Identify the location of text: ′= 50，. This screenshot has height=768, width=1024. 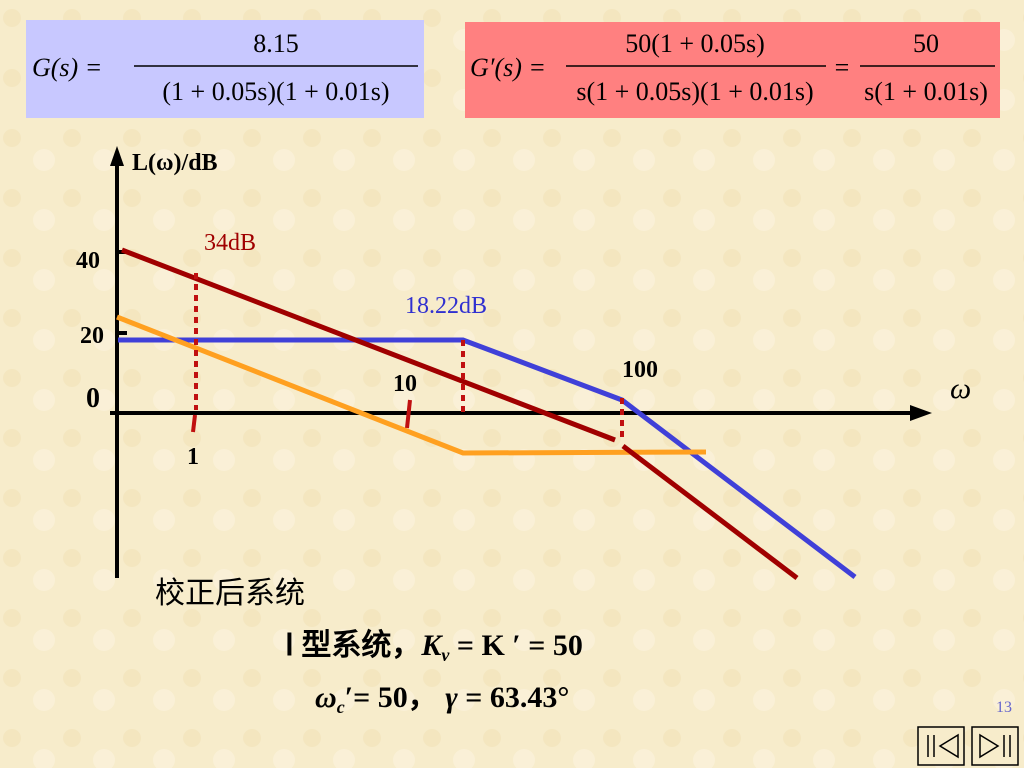
(395, 697).